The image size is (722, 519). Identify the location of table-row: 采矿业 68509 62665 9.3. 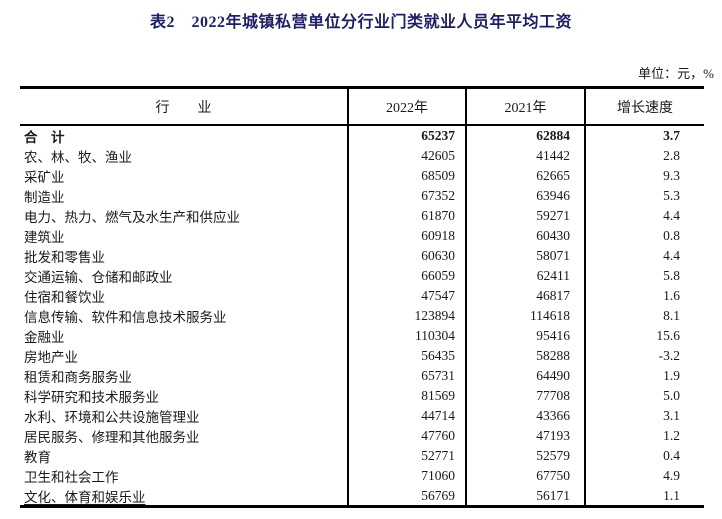
(362, 176).